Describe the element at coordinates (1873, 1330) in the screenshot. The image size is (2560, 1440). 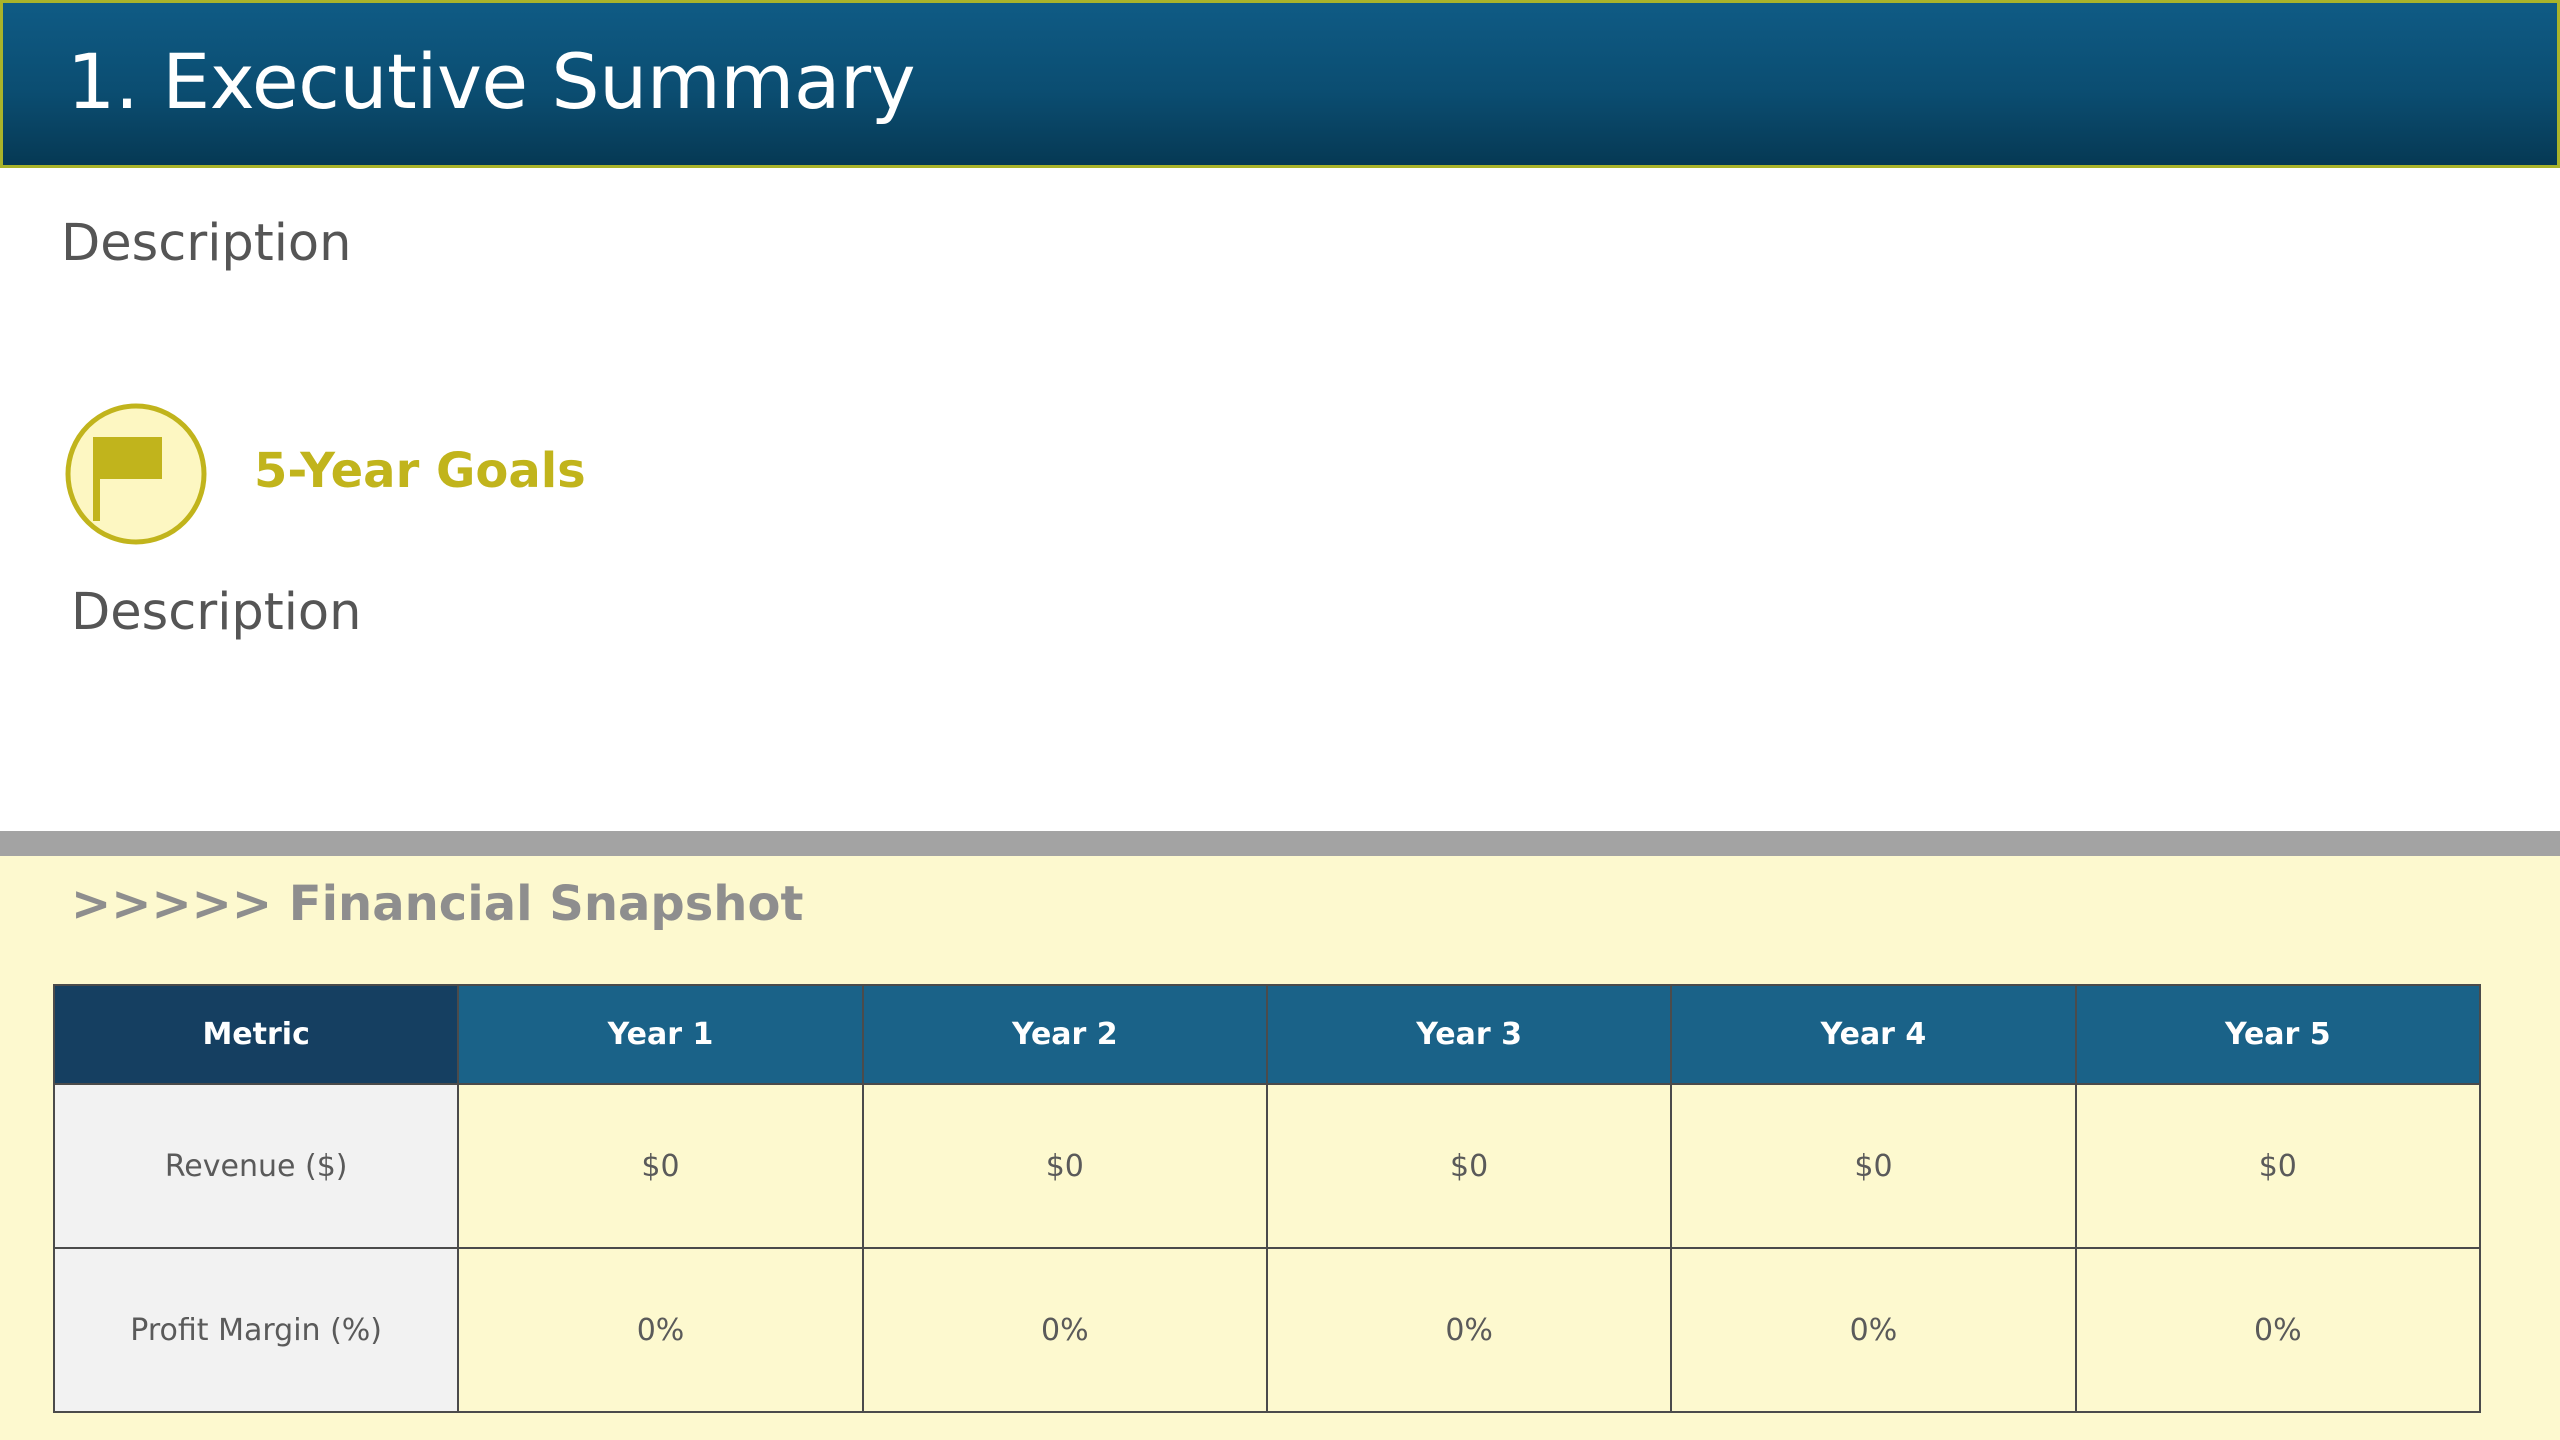
I see `profit-margin-year-4: 0%` at that location.